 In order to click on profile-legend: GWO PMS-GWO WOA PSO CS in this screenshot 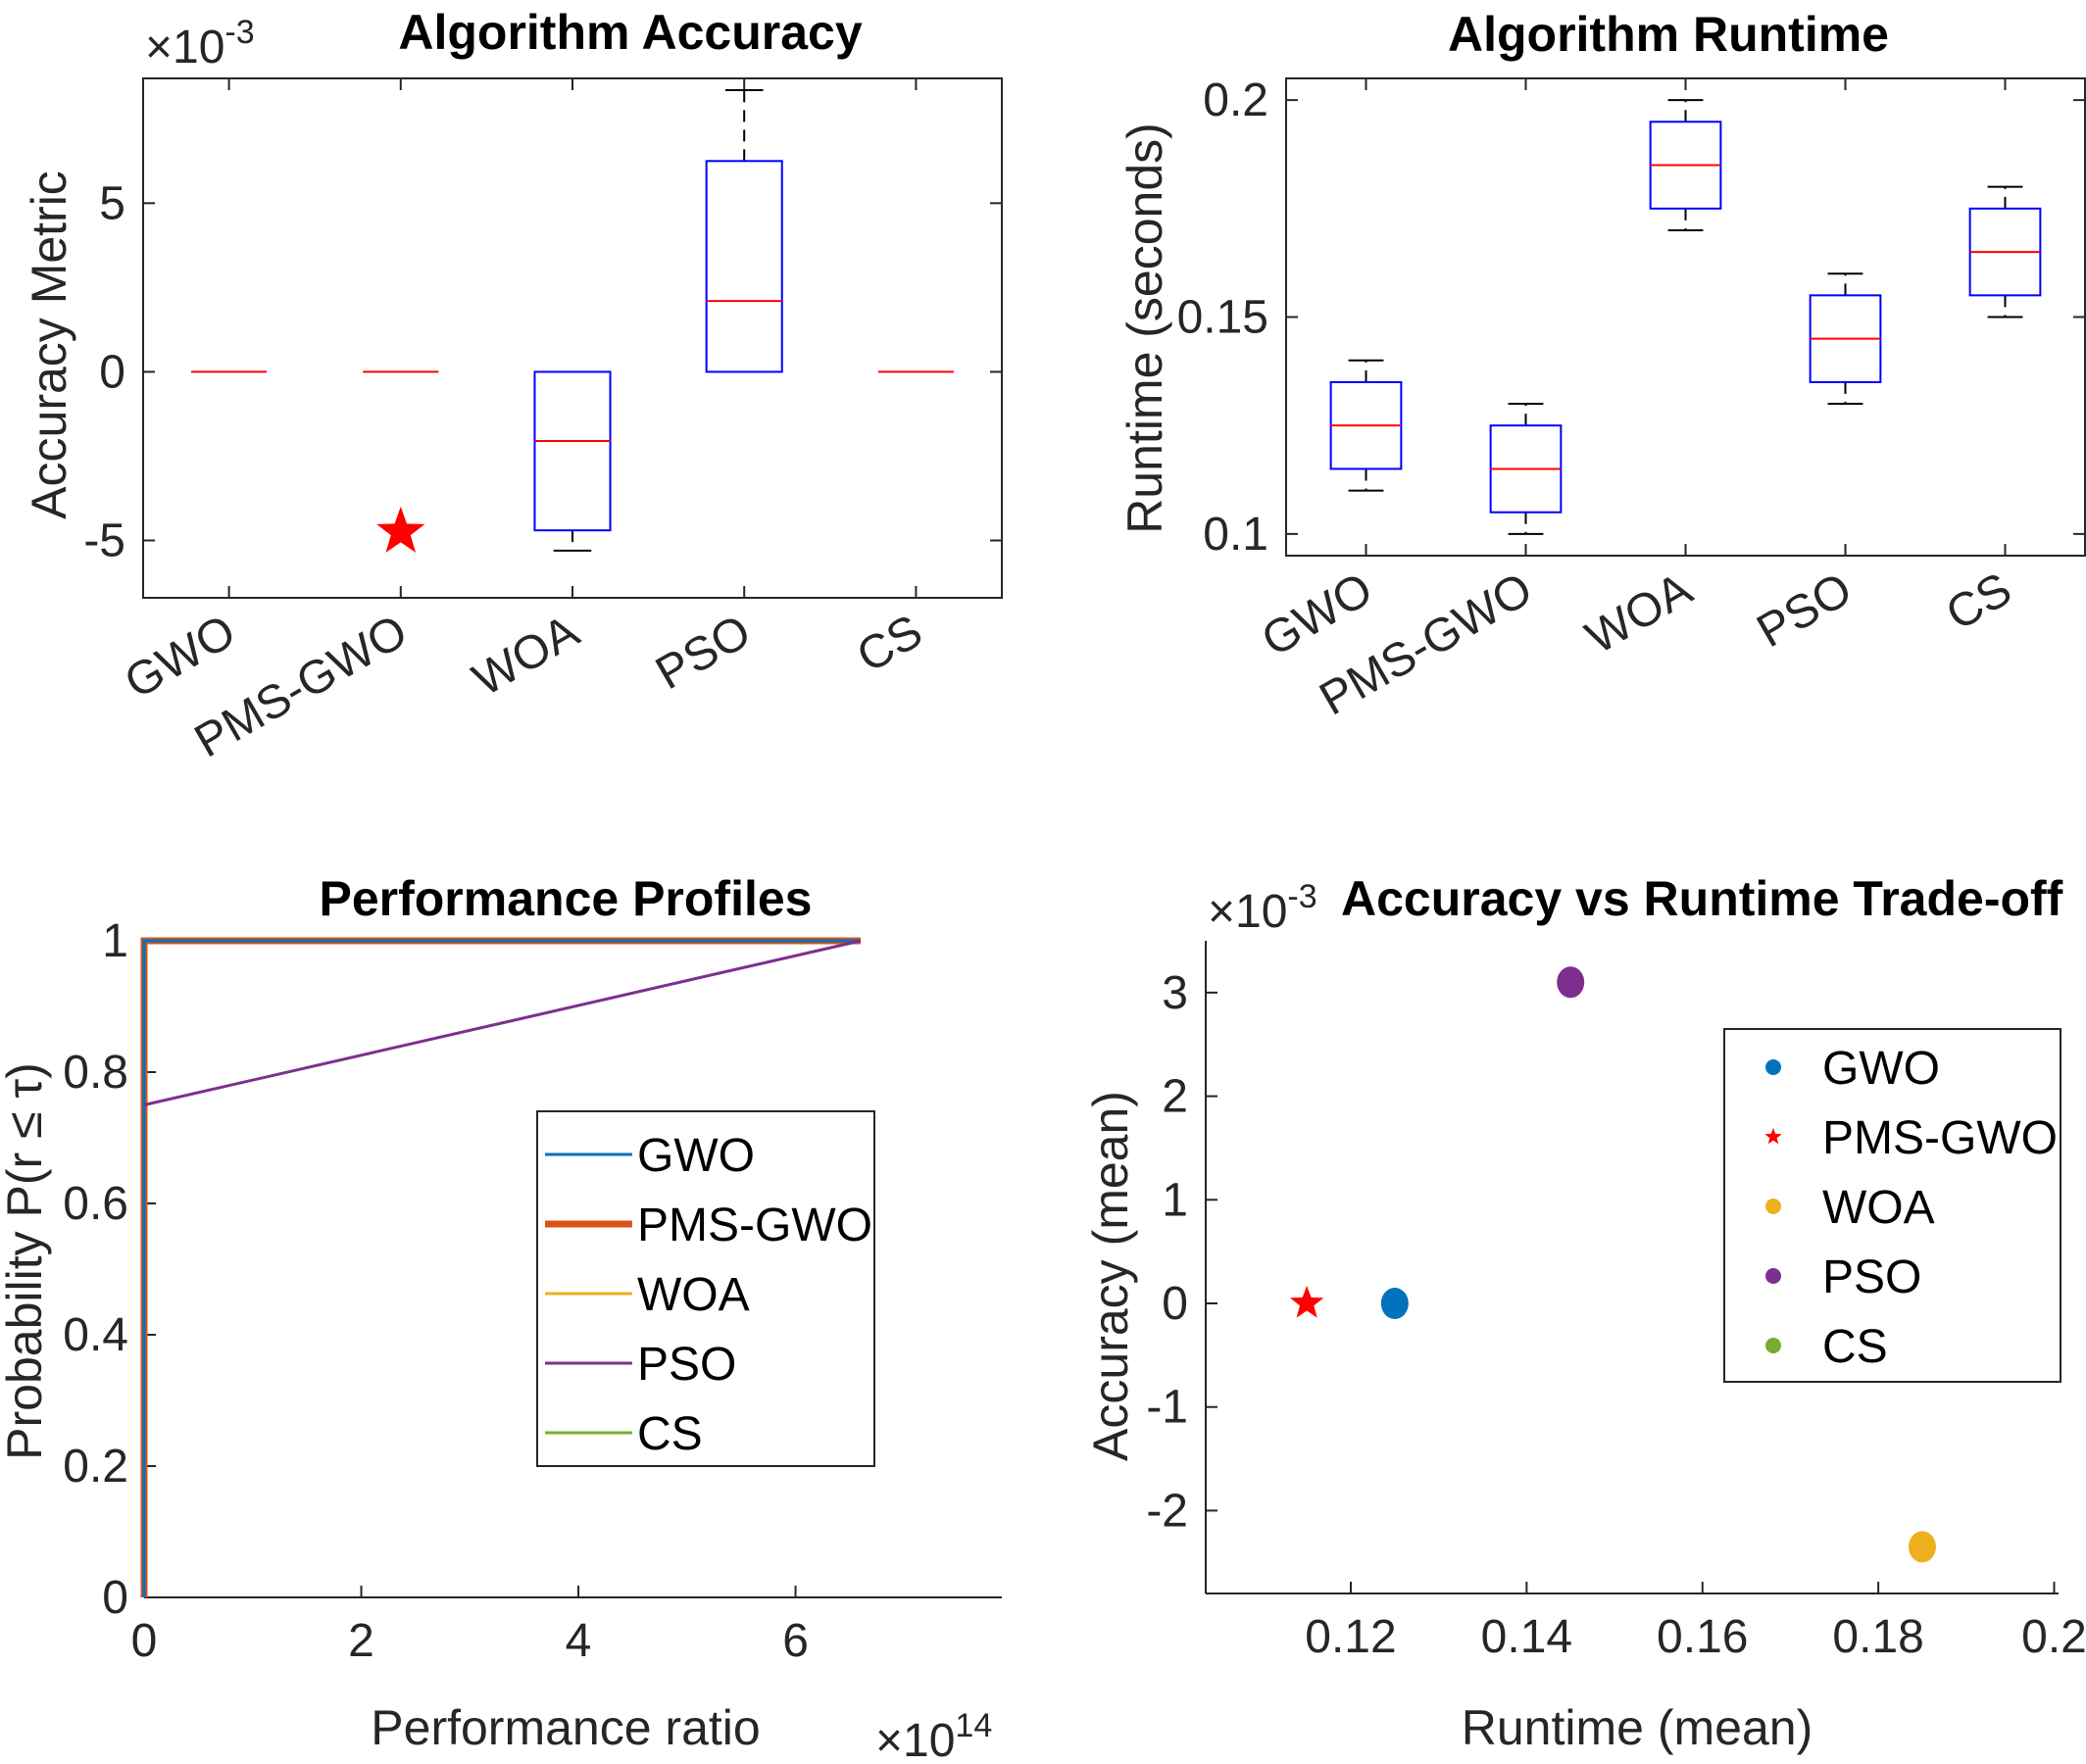, I will do `click(705, 1288)`.